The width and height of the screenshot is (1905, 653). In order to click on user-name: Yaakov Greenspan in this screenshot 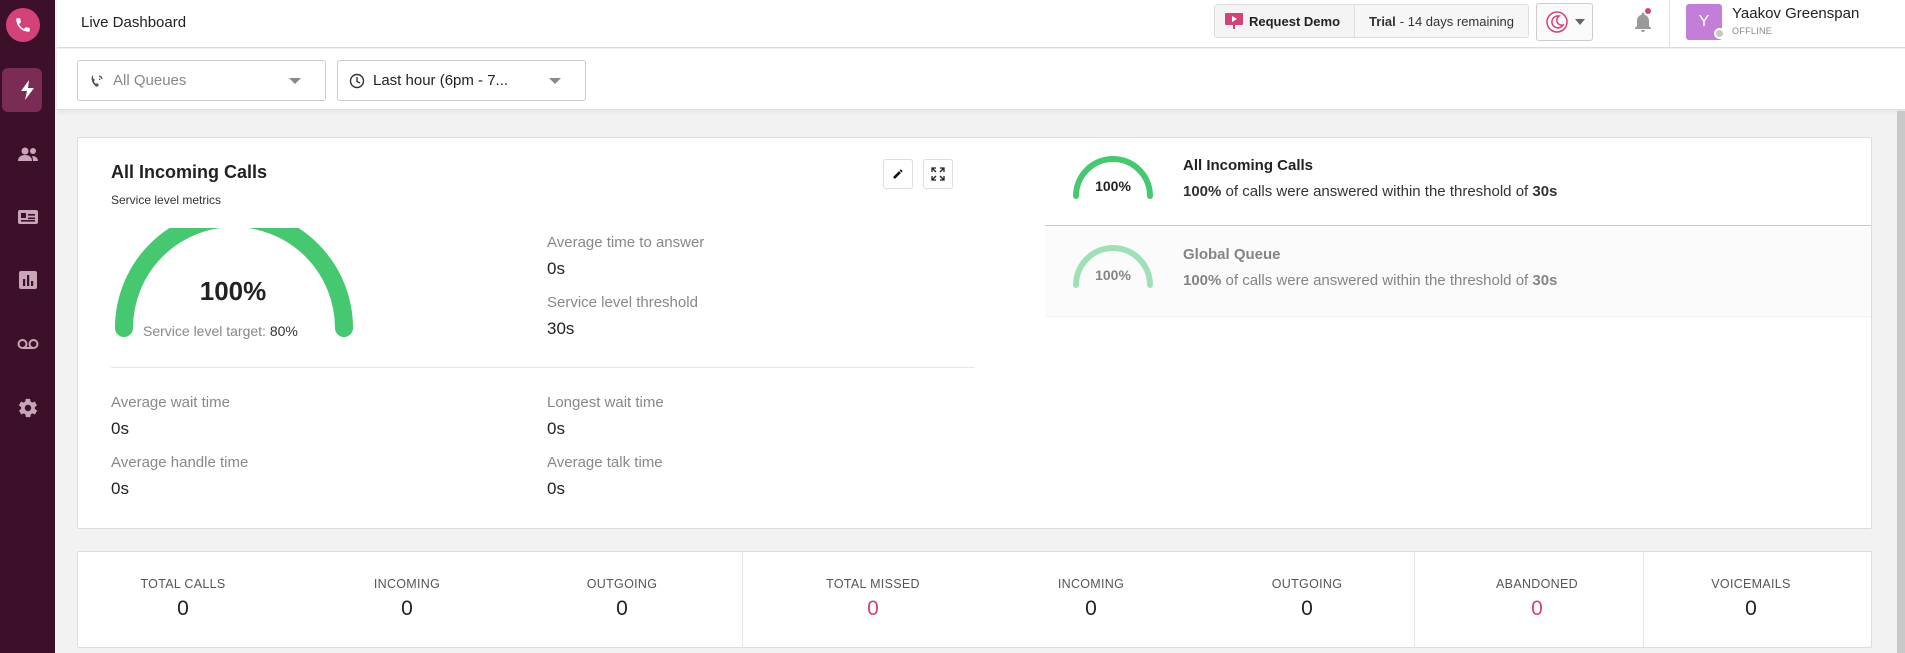, I will do `click(1796, 13)`.